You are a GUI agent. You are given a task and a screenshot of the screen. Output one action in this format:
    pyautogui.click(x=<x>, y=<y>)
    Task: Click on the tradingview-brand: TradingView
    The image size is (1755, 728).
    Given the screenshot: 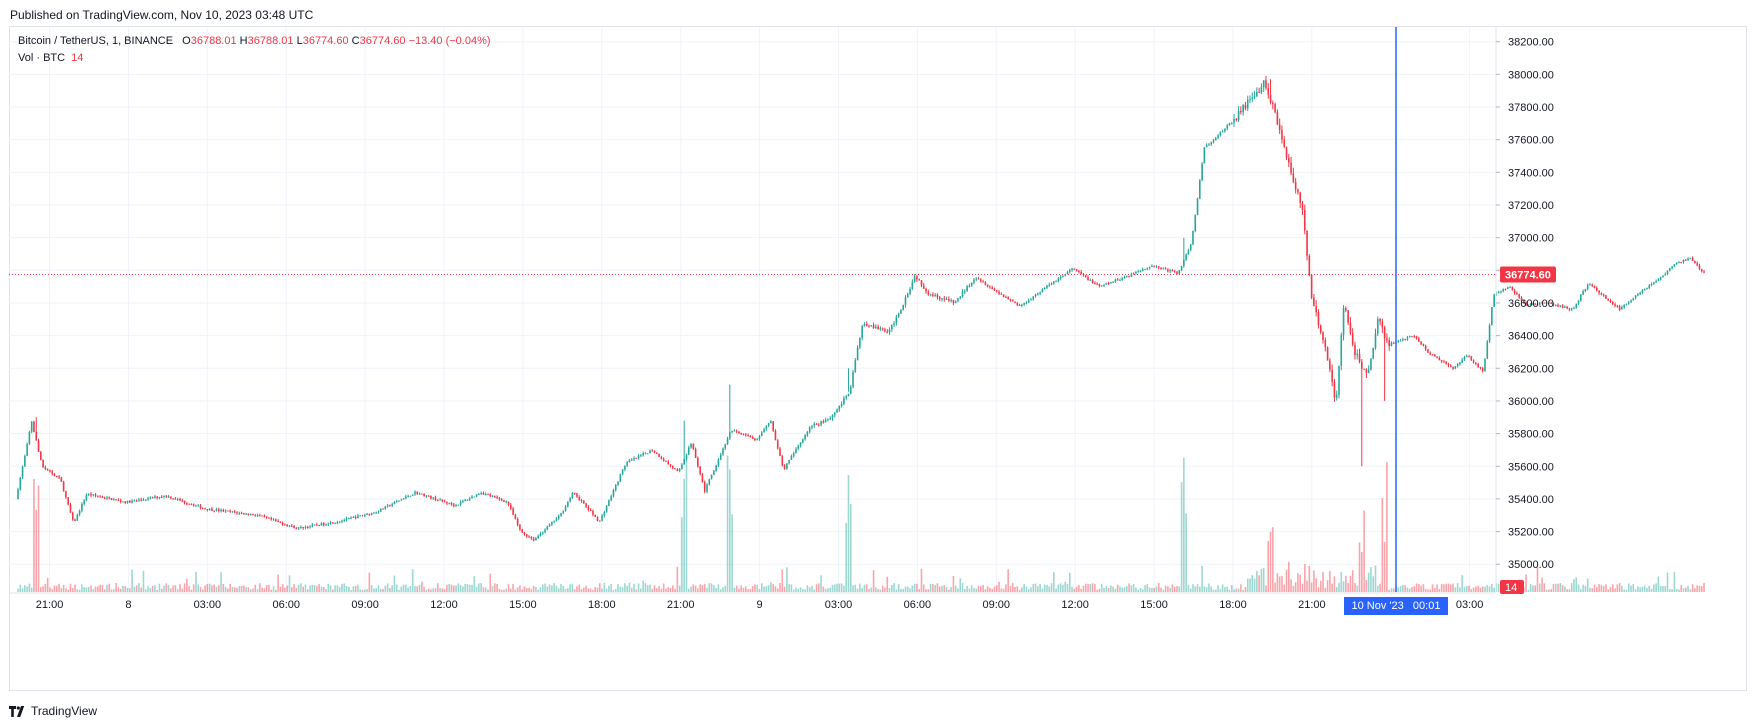 What is the action you would take?
    pyautogui.click(x=53, y=711)
    